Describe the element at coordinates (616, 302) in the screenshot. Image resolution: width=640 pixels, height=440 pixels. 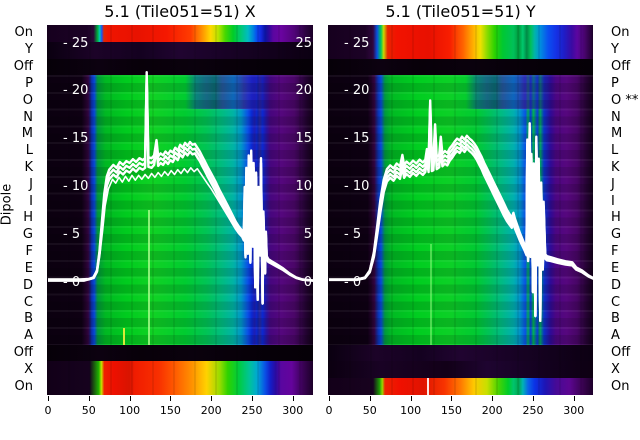
I see `dipole-row-label-right: C` at that location.